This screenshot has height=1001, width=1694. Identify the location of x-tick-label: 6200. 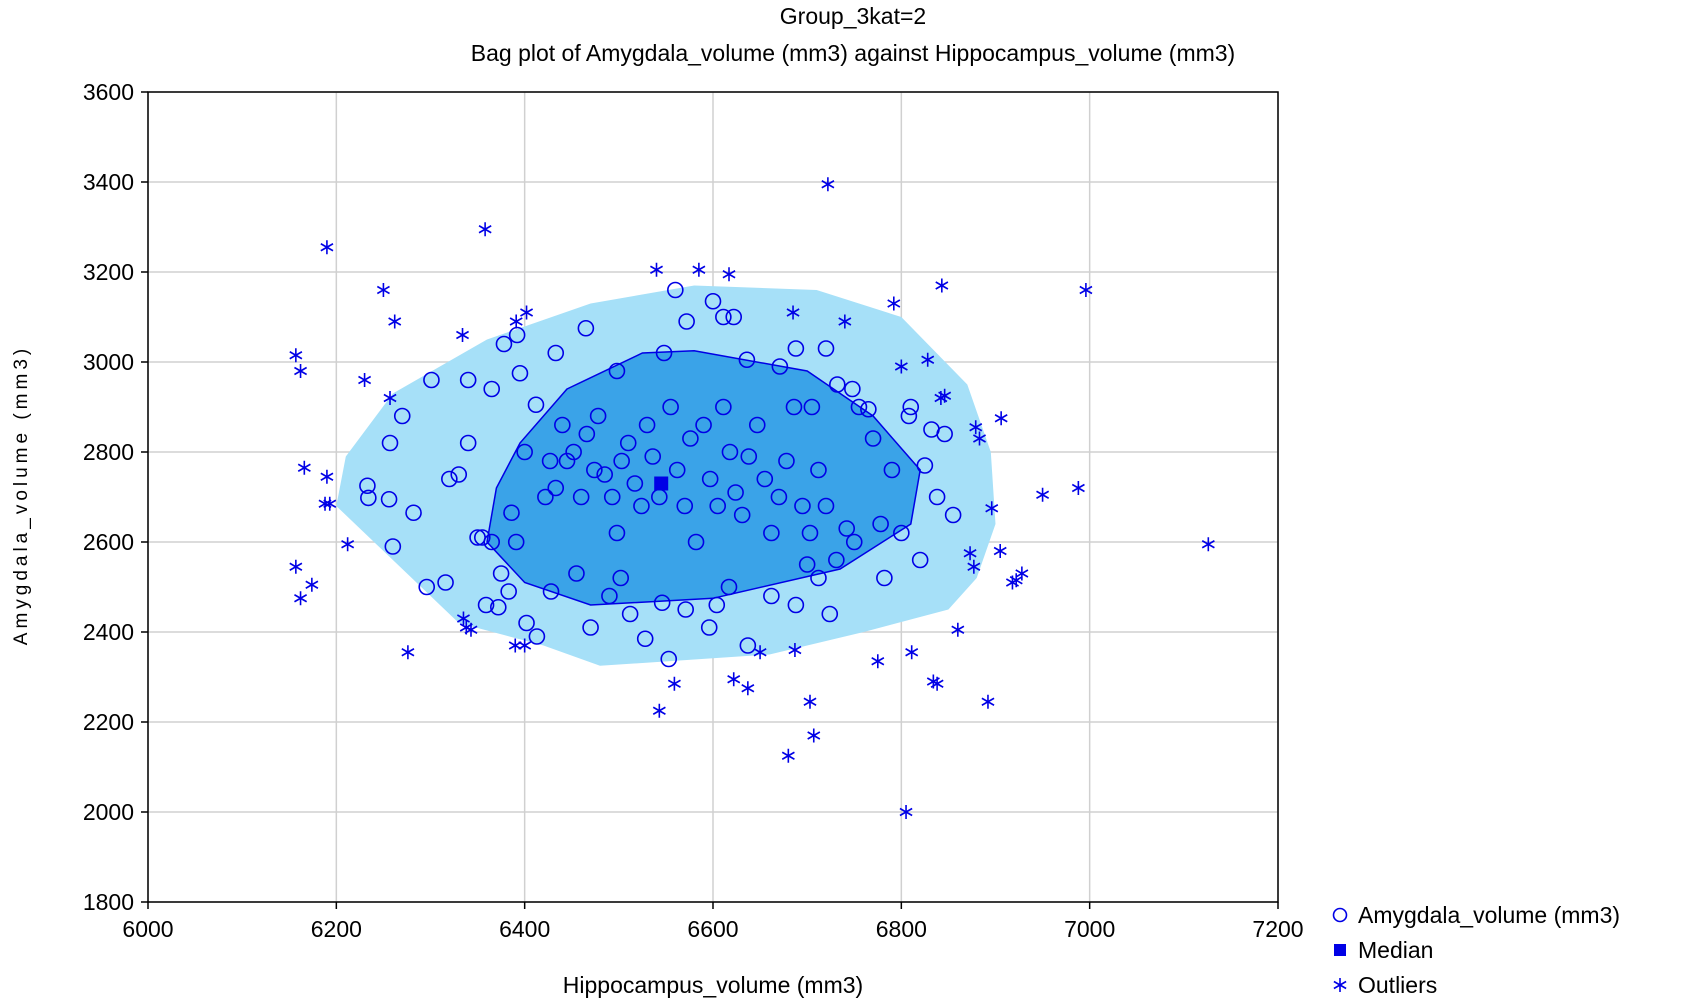
(336, 929).